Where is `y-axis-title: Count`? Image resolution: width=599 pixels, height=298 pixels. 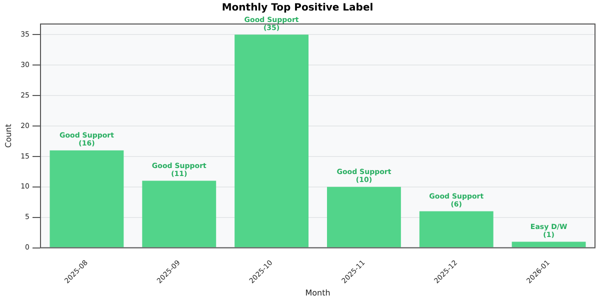
y-axis-title: Count is located at coordinates (8, 136).